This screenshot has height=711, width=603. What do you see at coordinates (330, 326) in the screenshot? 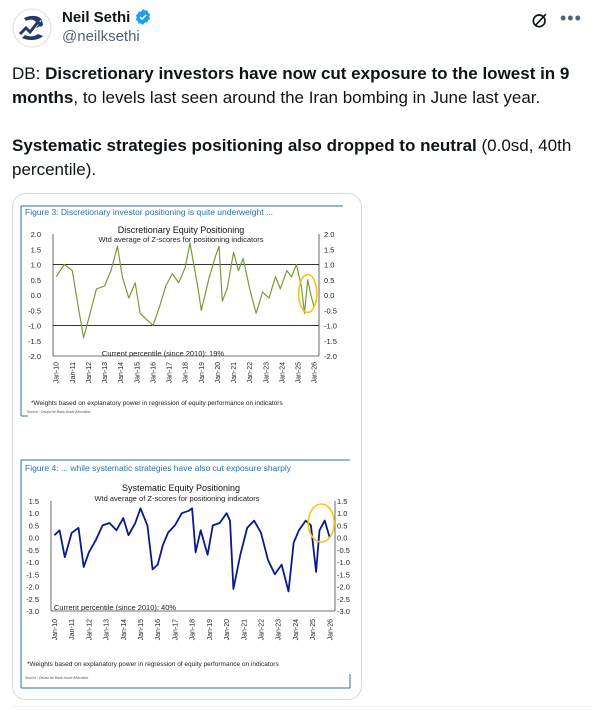
I see `chart-1-y-tick-right: -1.0` at bounding box center [330, 326].